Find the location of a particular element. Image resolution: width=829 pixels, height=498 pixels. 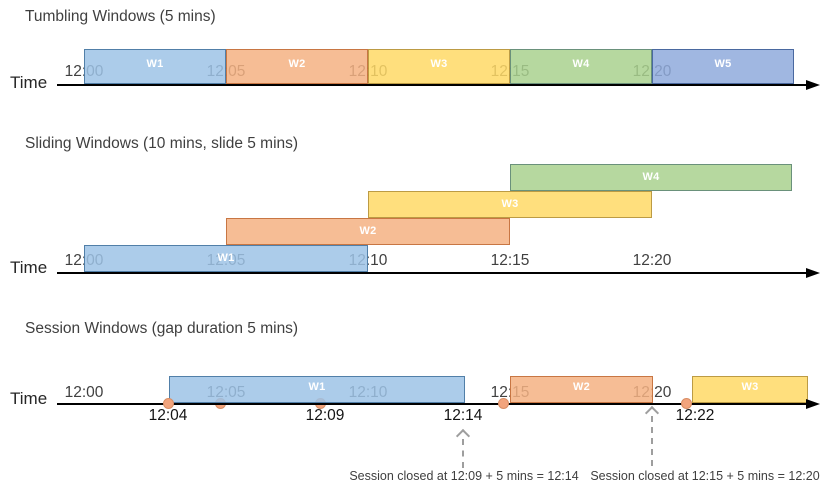

tumbling-window-w1: W1 is located at coordinates (155, 66).